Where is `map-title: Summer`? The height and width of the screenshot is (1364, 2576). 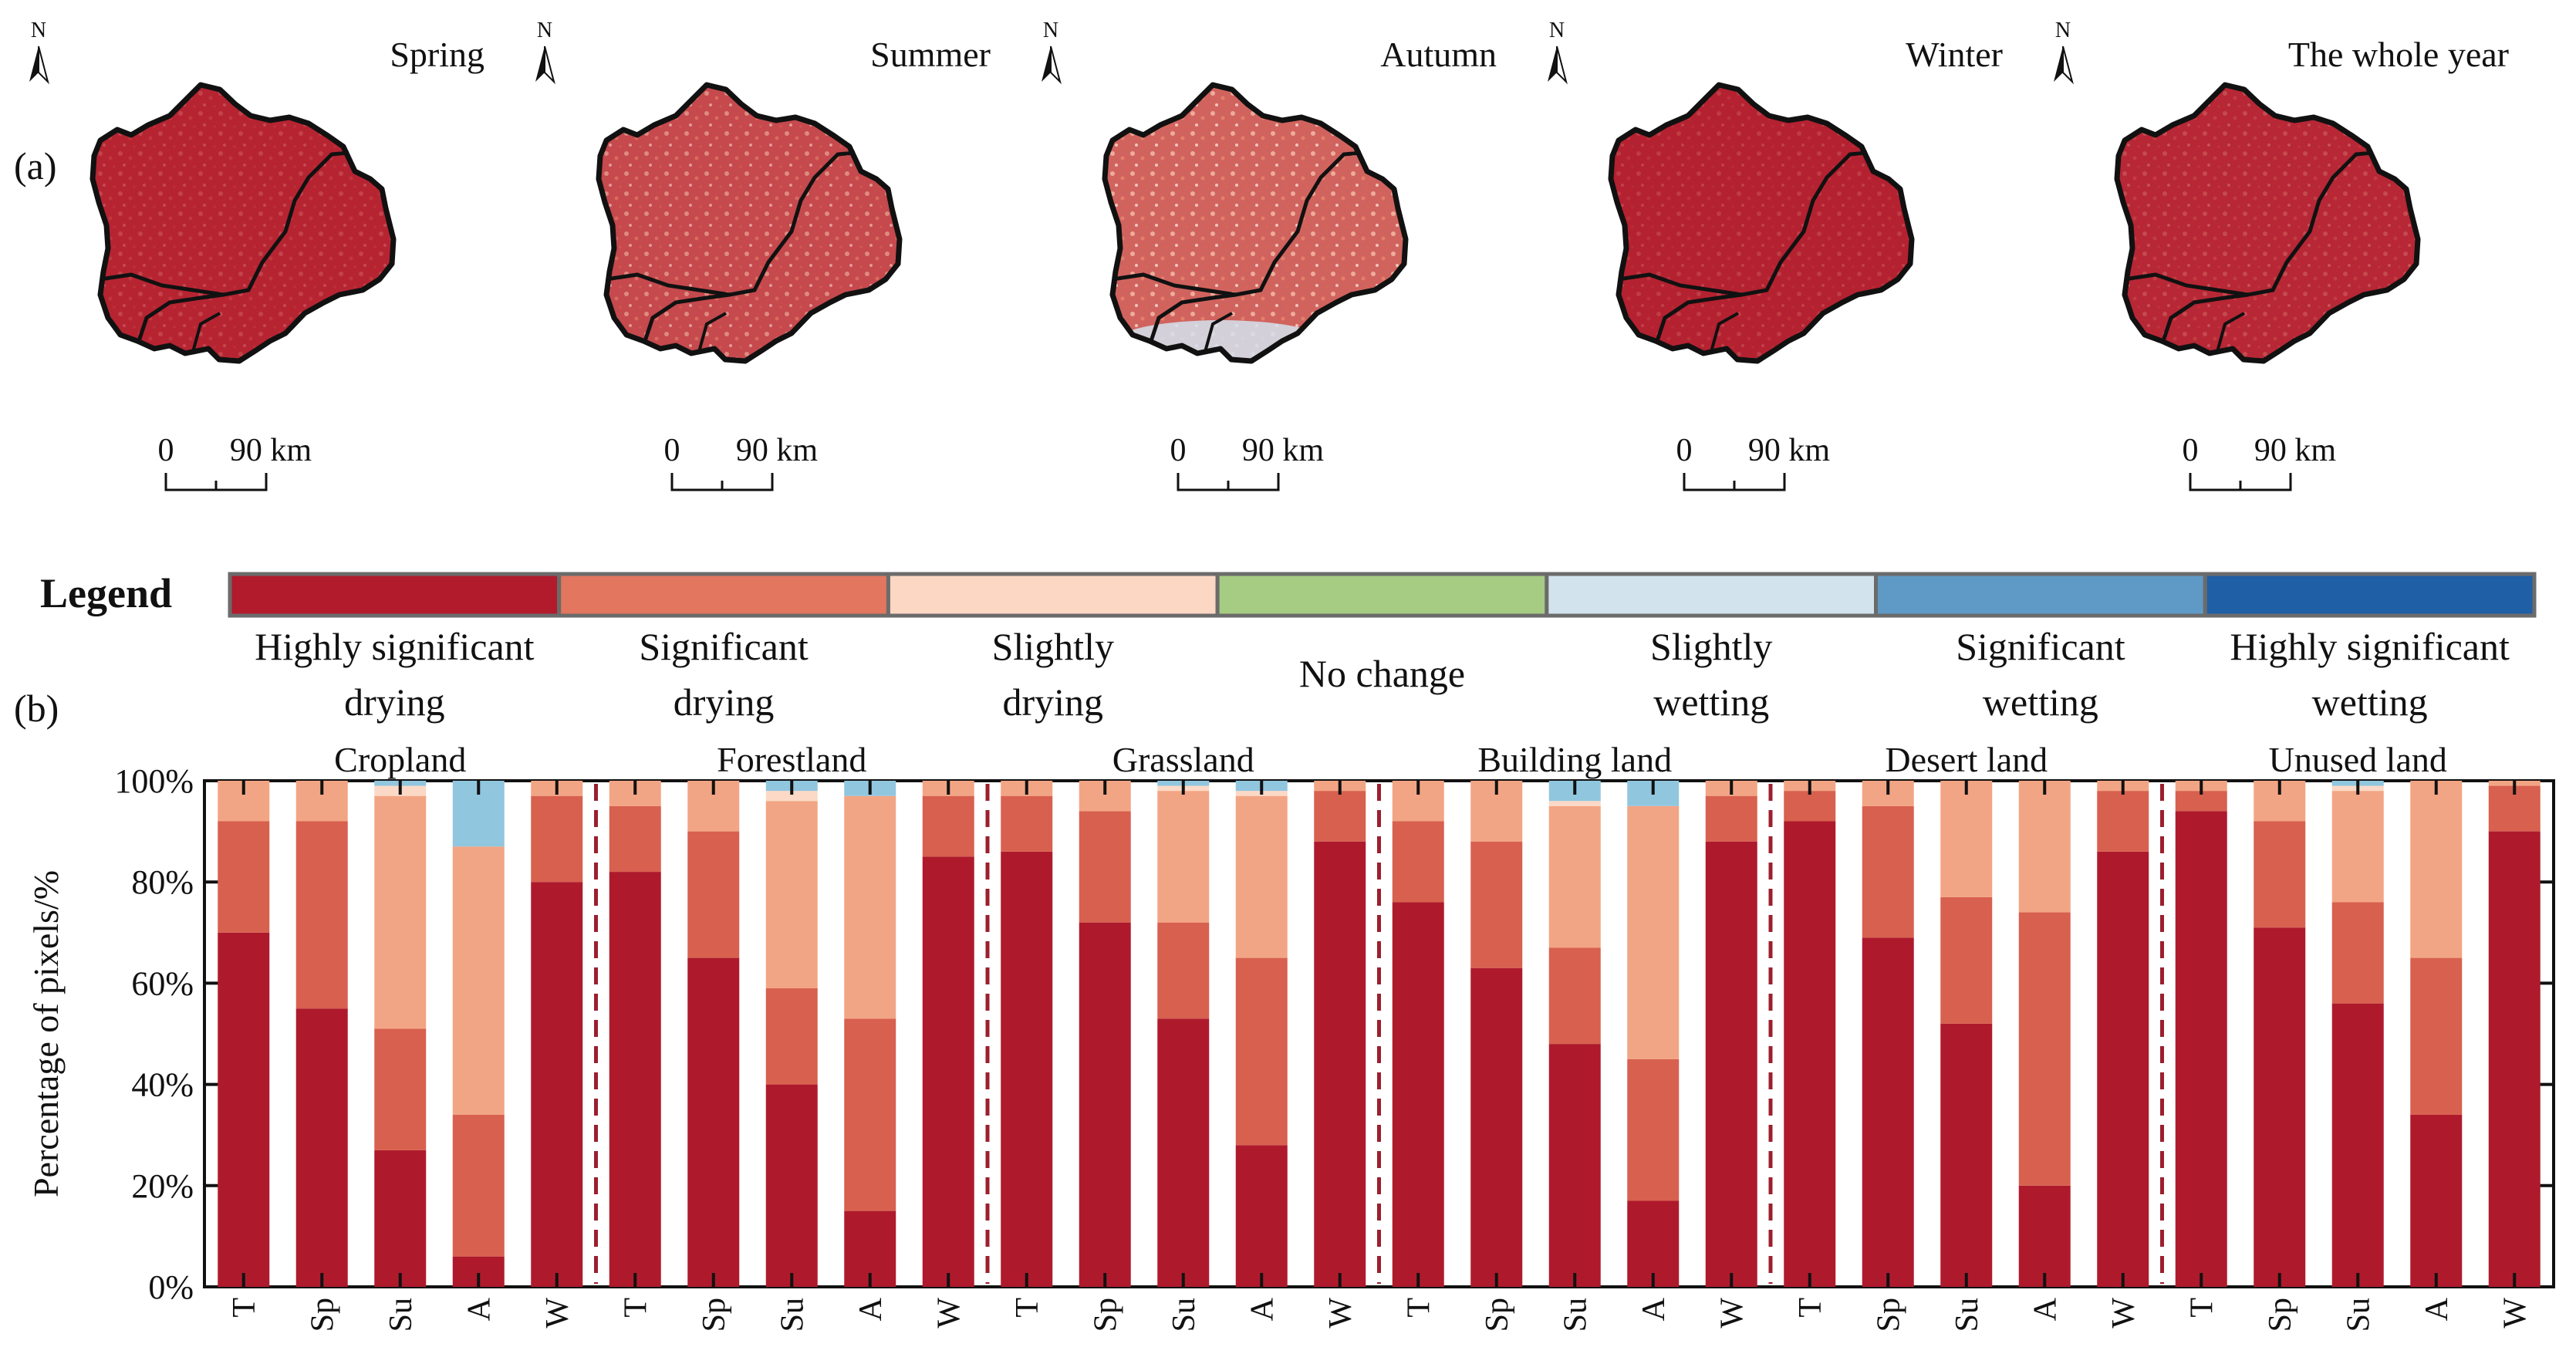
map-title: Summer is located at coordinates (931, 54).